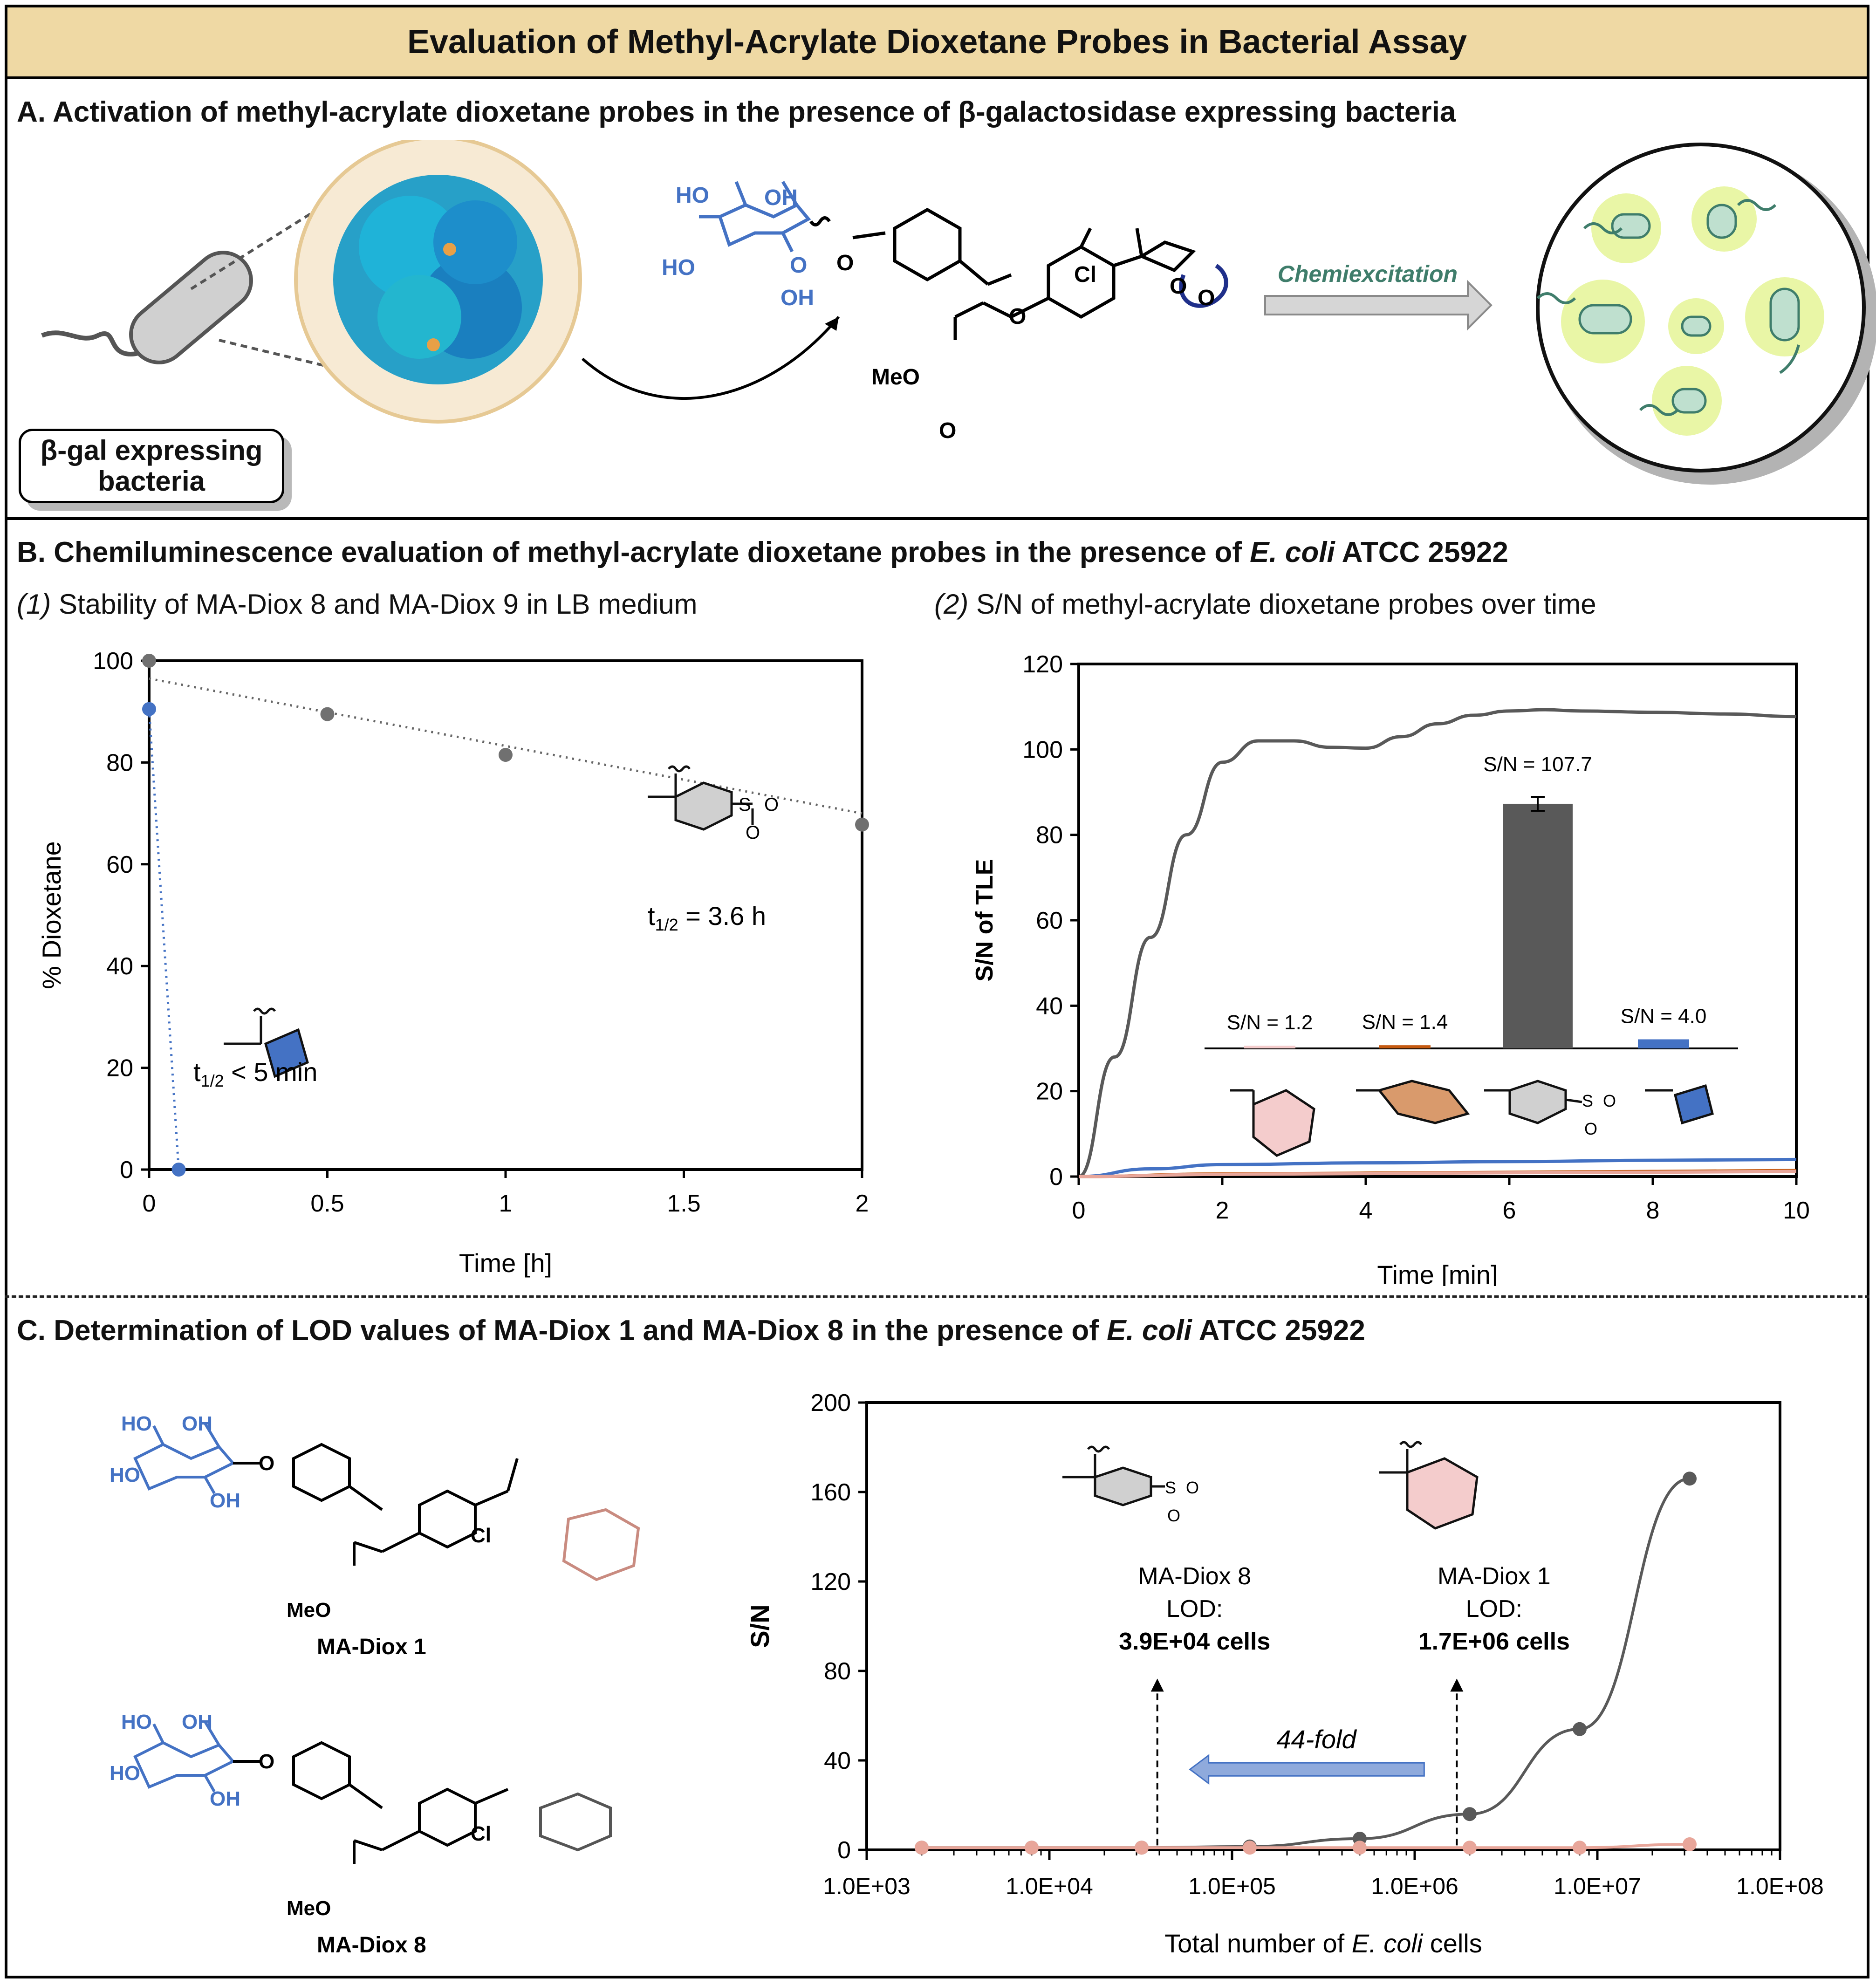 The width and height of the screenshot is (1876, 1985). I want to click on c2-label-meo: MeO, so click(309, 1908).